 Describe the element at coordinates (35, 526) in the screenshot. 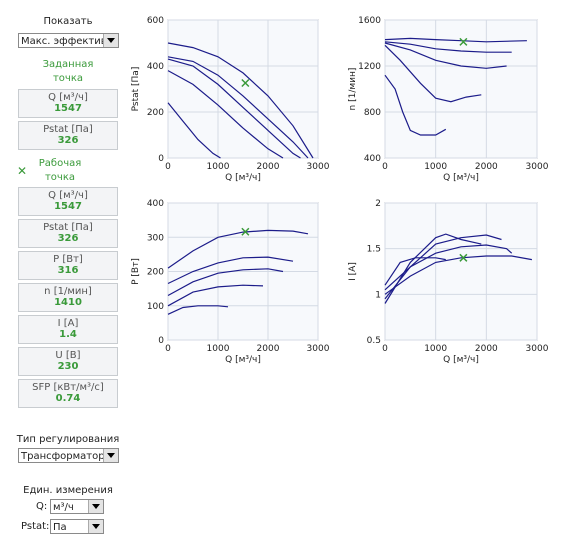

I see `p-label: Pstat:` at that location.